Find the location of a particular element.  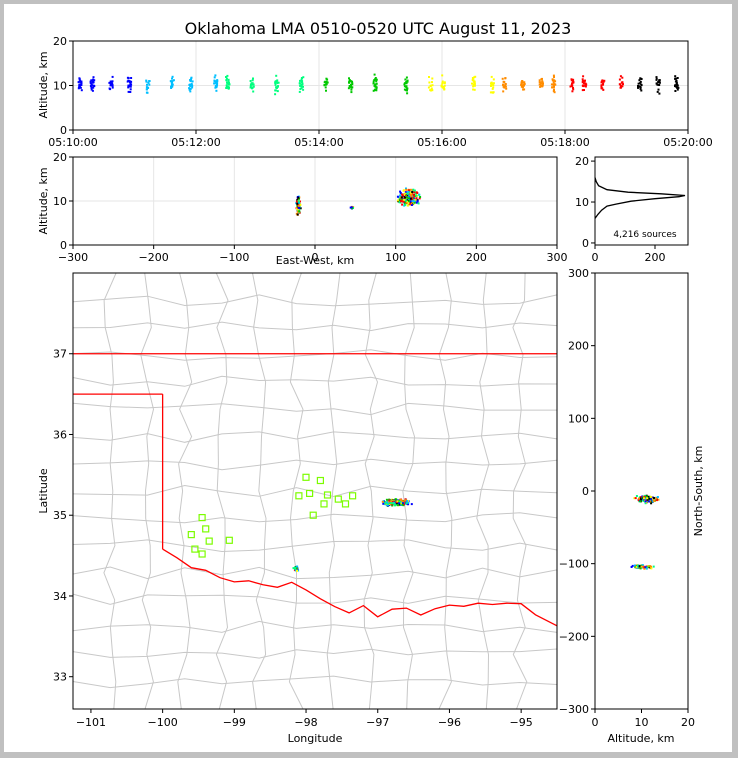

ew-tick-label: −300 is located at coordinates (73, 257).